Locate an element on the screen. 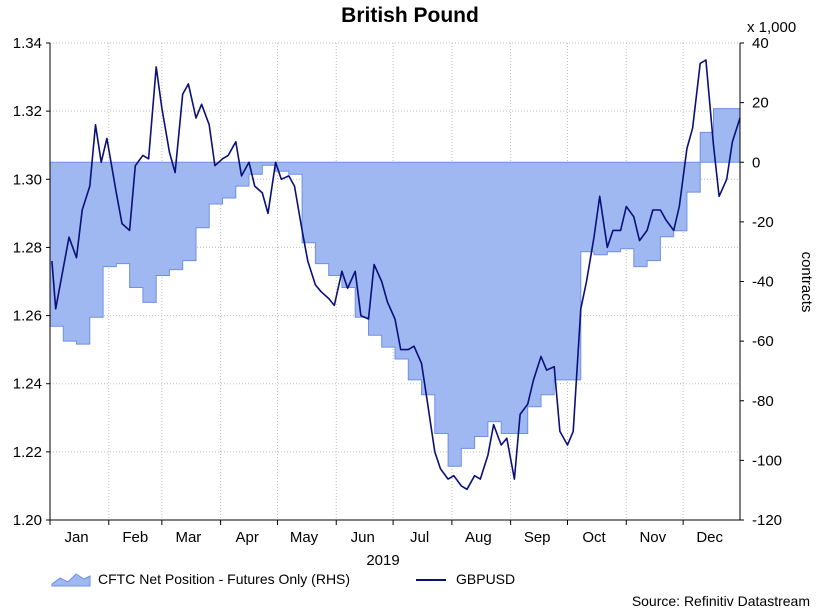  x-tick-label: Sep is located at coordinates (537, 537).